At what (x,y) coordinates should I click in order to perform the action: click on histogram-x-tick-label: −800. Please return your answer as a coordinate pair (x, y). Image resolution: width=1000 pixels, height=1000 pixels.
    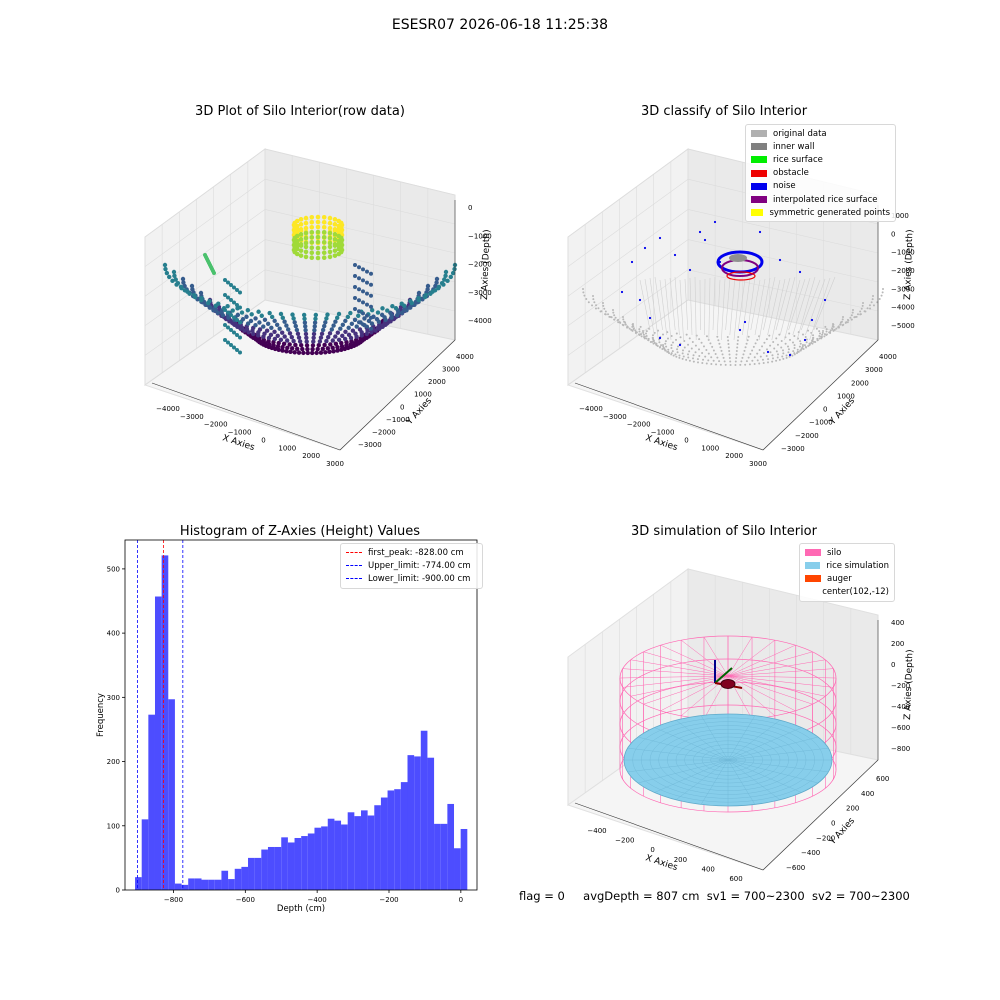
    Looking at the image, I should click on (173, 900).